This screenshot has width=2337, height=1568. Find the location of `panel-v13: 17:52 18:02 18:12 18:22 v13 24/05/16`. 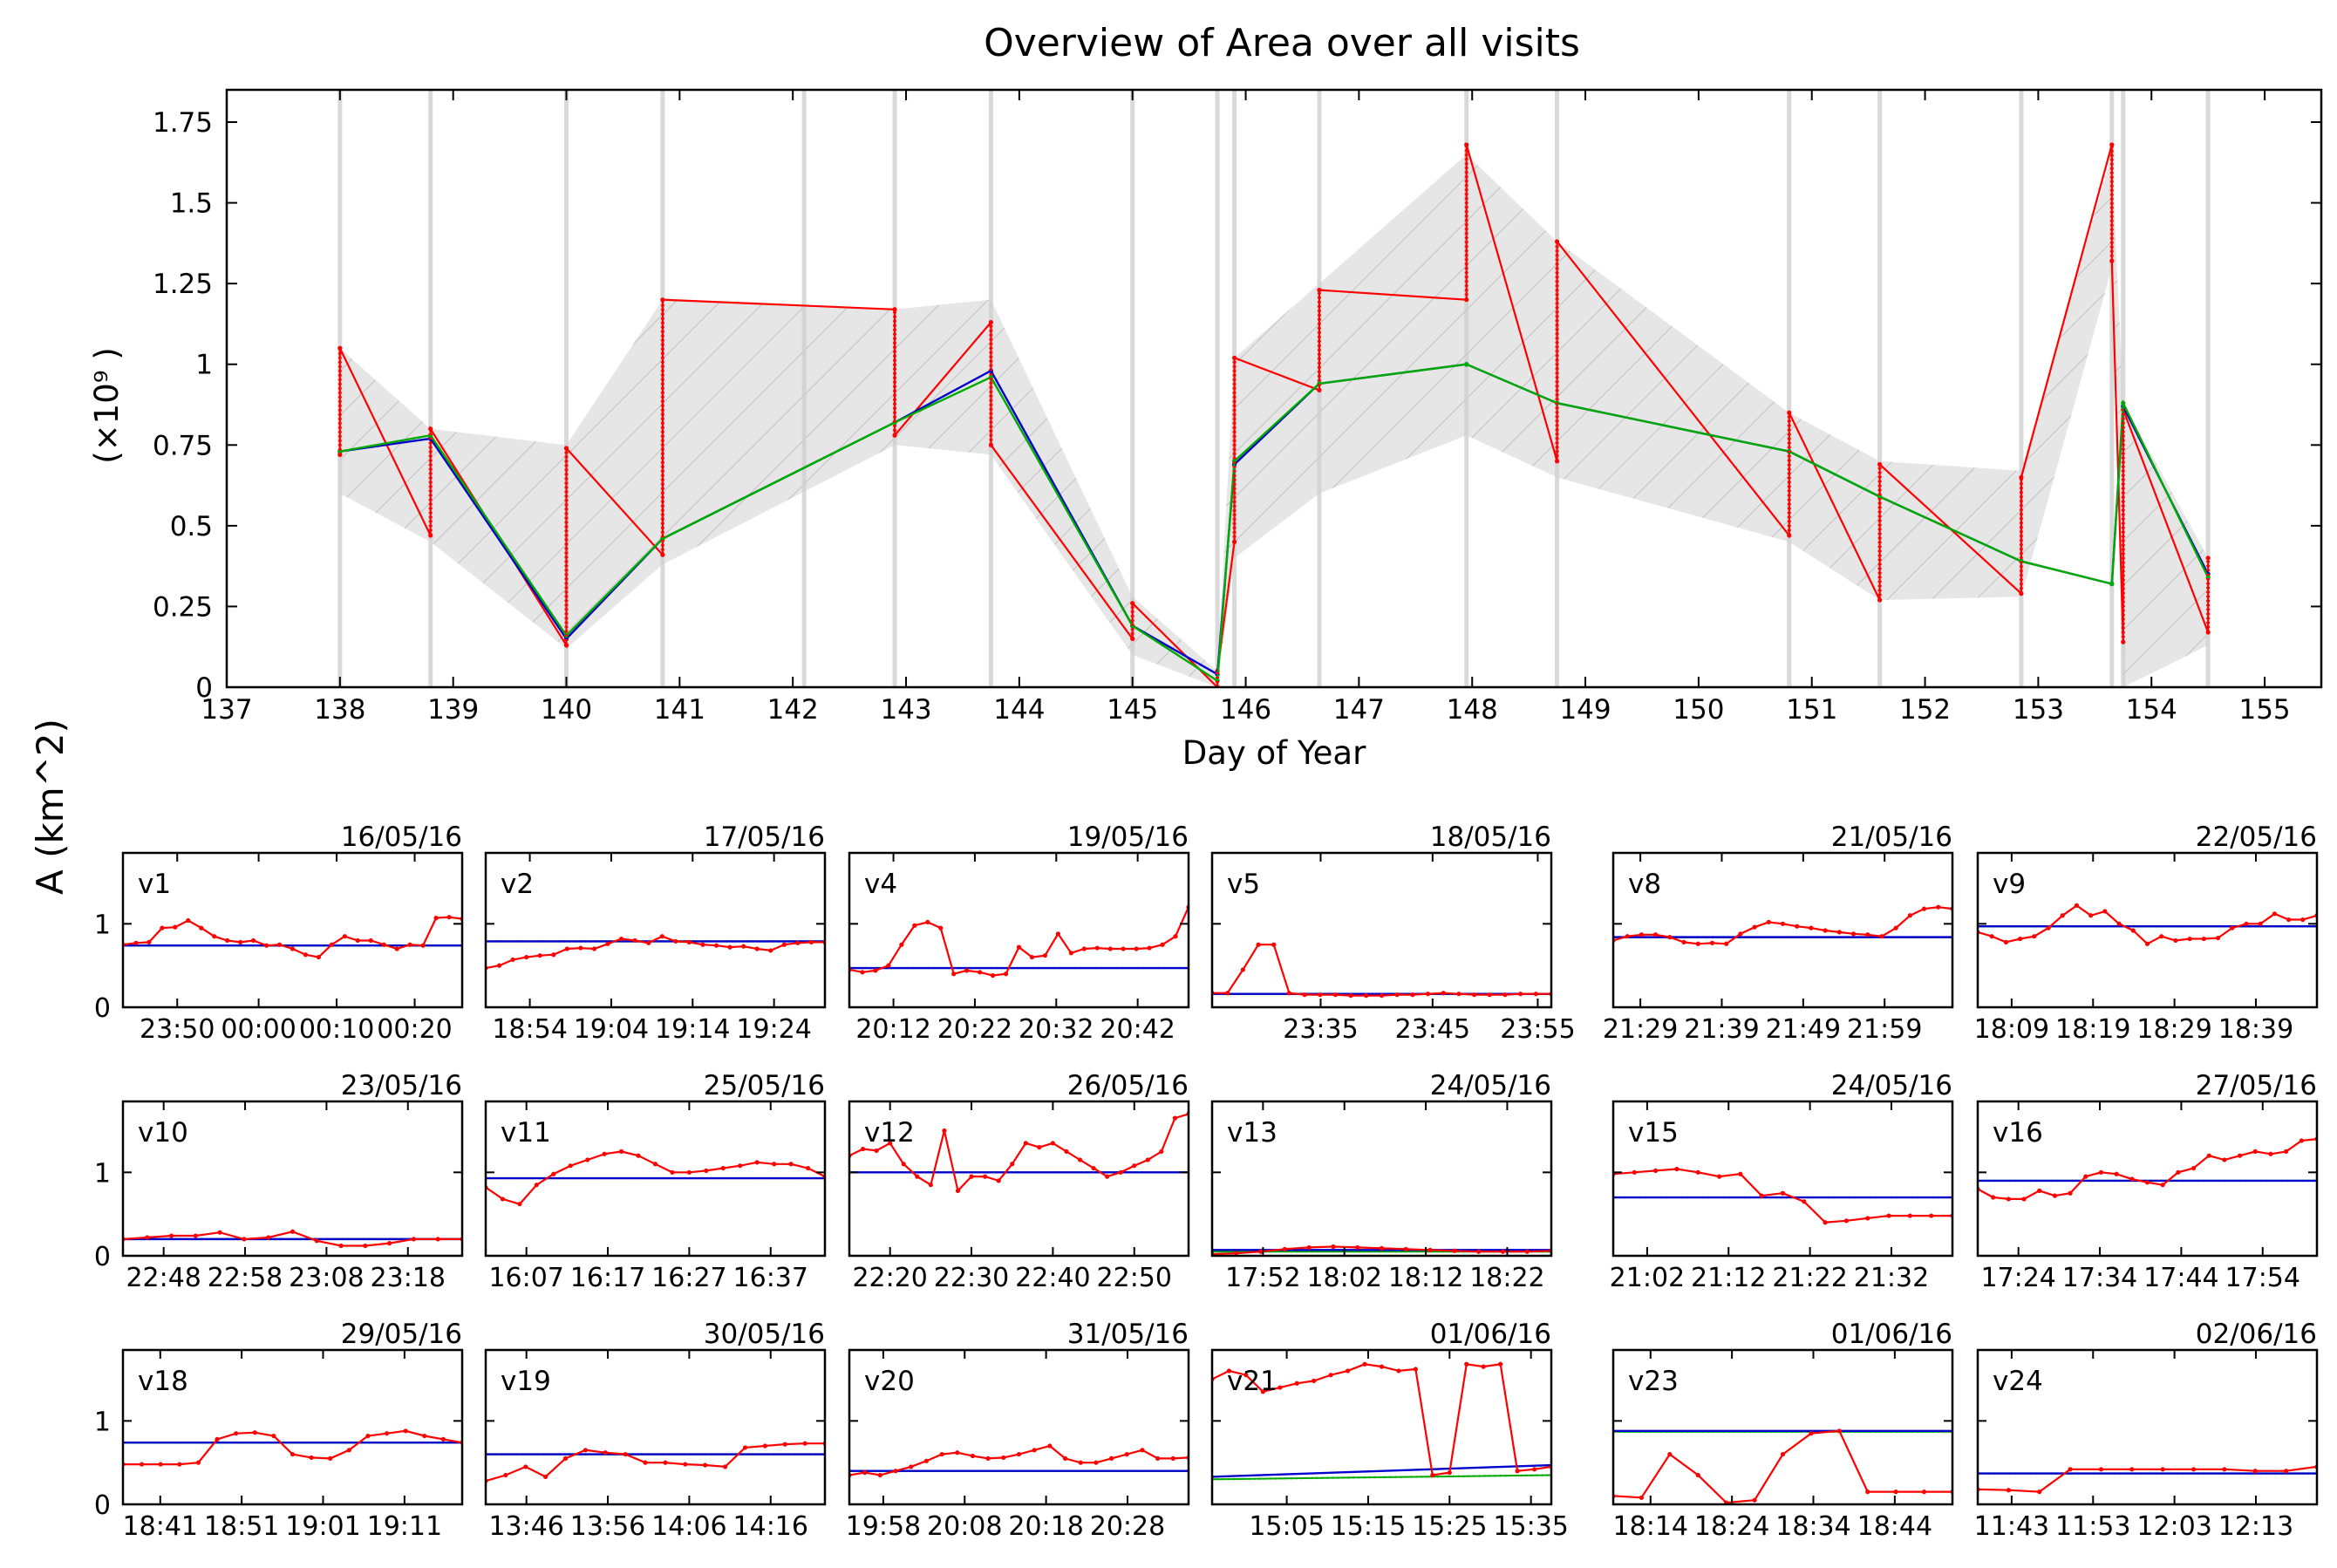

panel-v13: 17:52 18:02 18:12 18:22 v13 24/05/16 is located at coordinates (1381, 1182).